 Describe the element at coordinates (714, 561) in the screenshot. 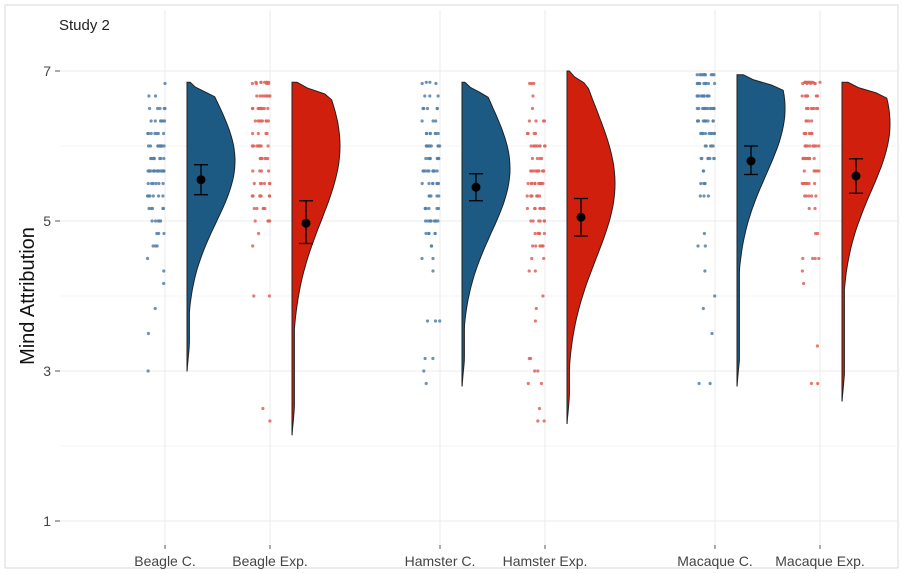

I see `x-tick-label: Macaque C.` at that location.